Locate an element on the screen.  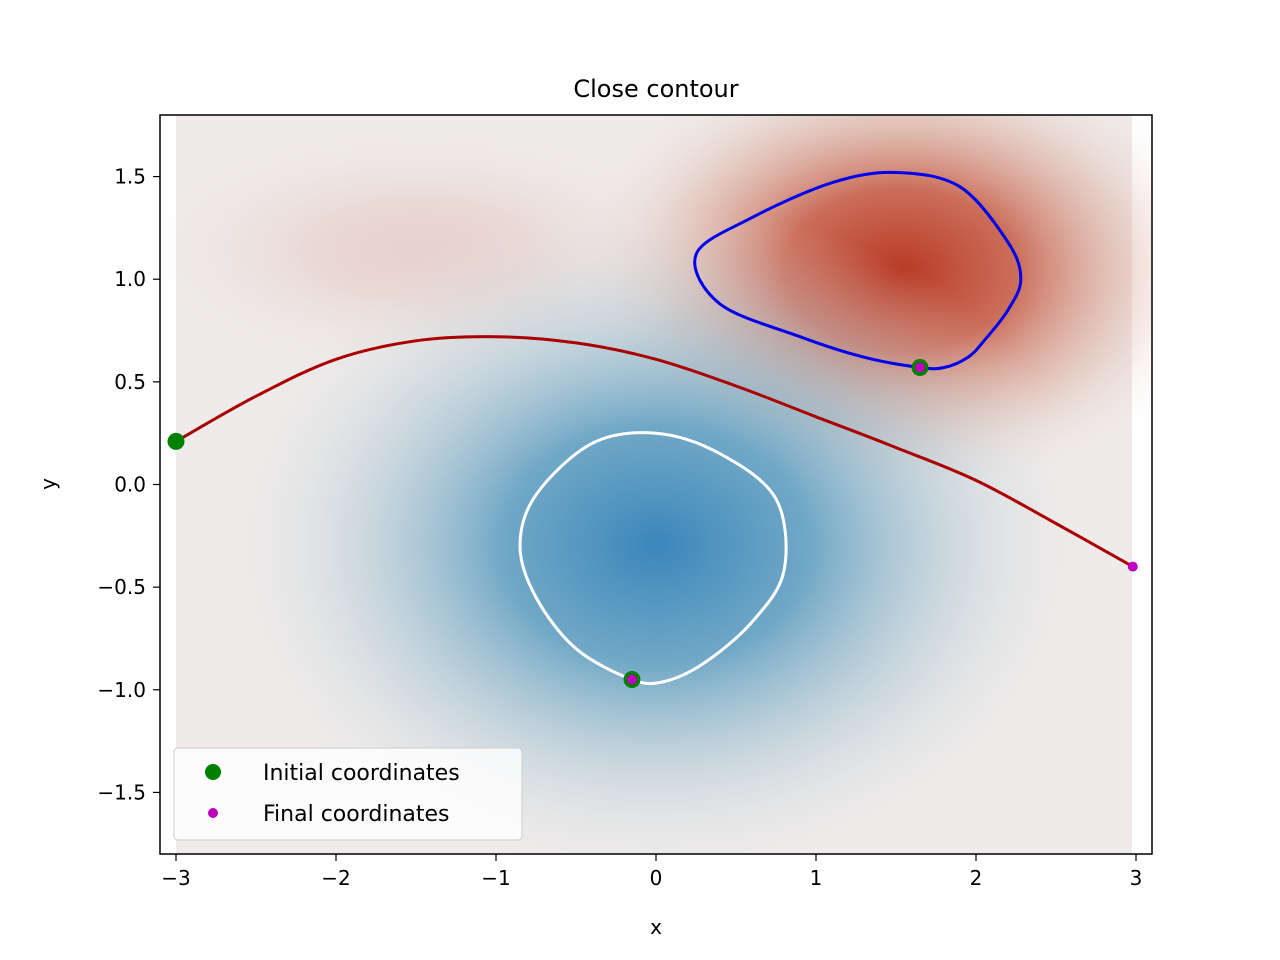
y-axis-label: y is located at coordinates (48, 484).